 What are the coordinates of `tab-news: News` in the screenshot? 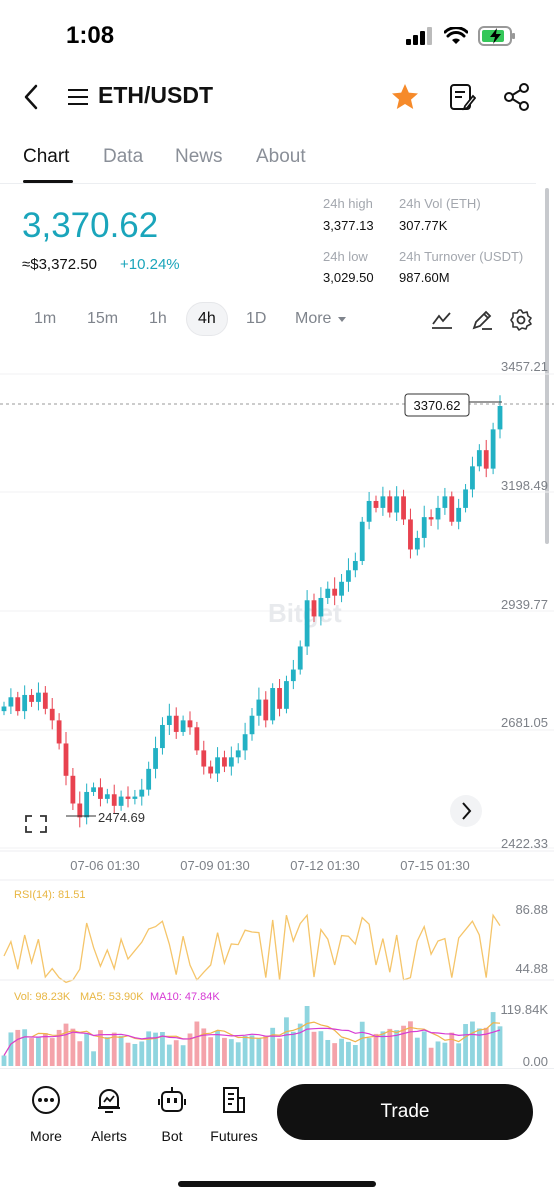 It's located at (199, 156).